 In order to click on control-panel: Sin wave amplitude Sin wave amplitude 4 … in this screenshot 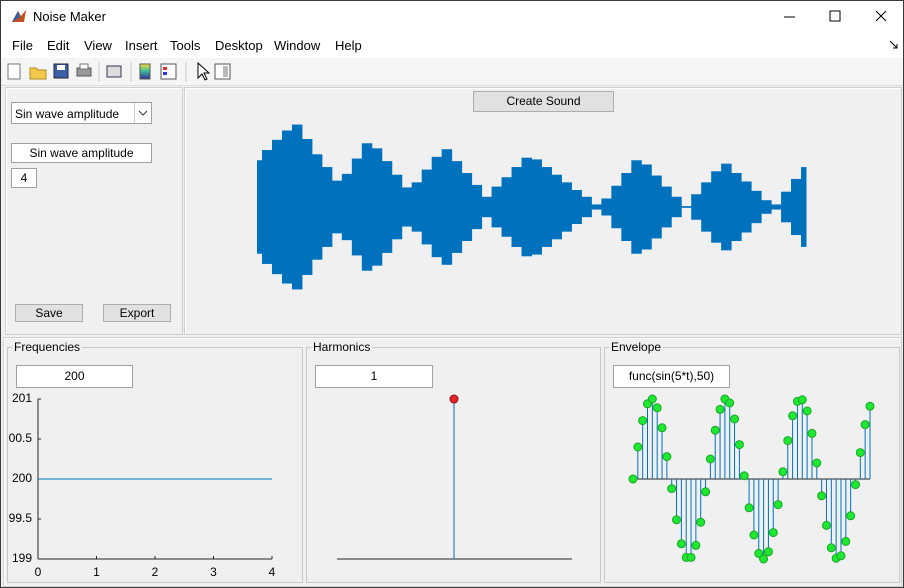, I will do `click(94, 211)`.